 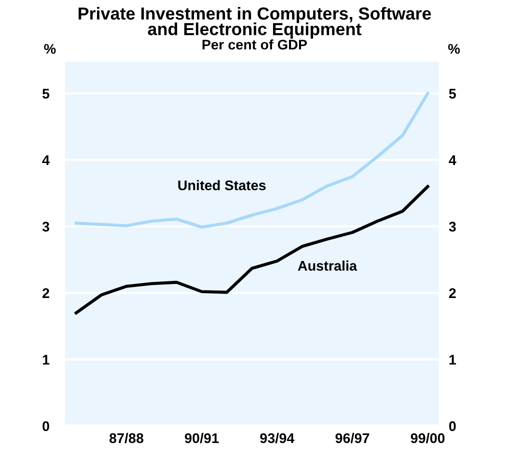 What do you see at coordinates (452, 426) in the screenshot?
I see `y2-tick-label: 0` at bounding box center [452, 426].